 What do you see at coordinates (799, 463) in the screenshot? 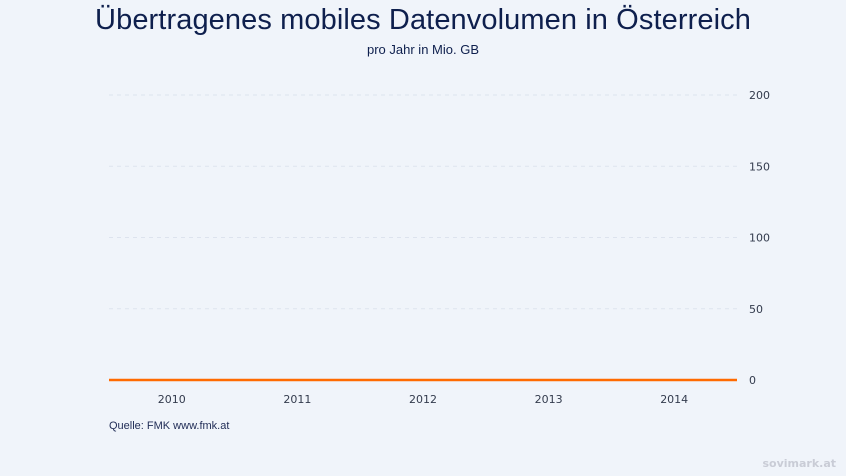
I see `watermark-logo: sovimark.at` at bounding box center [799, 463].